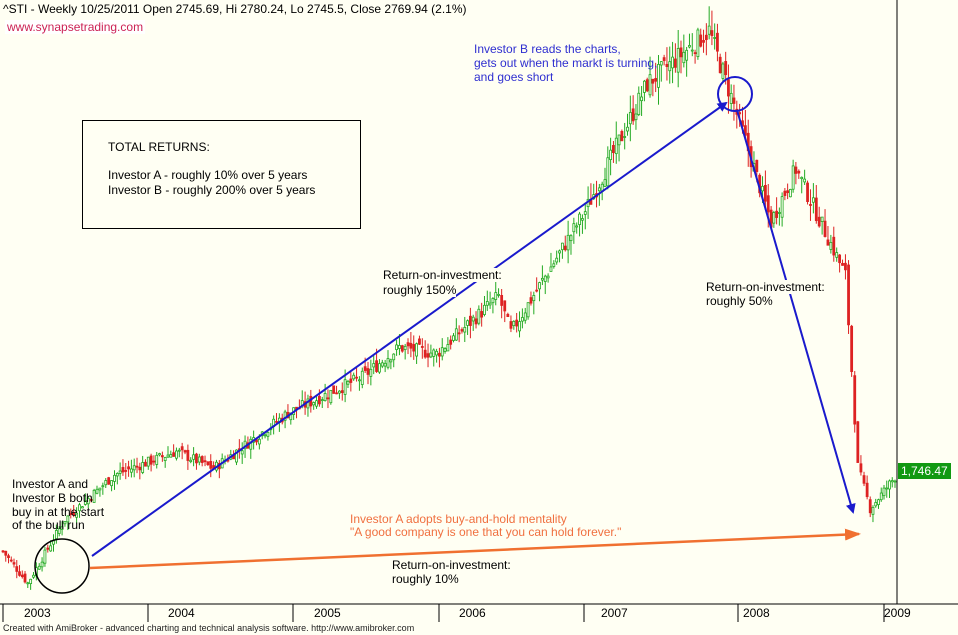 The image size is (958, 635). I want to click on website-link: www.synapsetrading.com, so click(75, 27).